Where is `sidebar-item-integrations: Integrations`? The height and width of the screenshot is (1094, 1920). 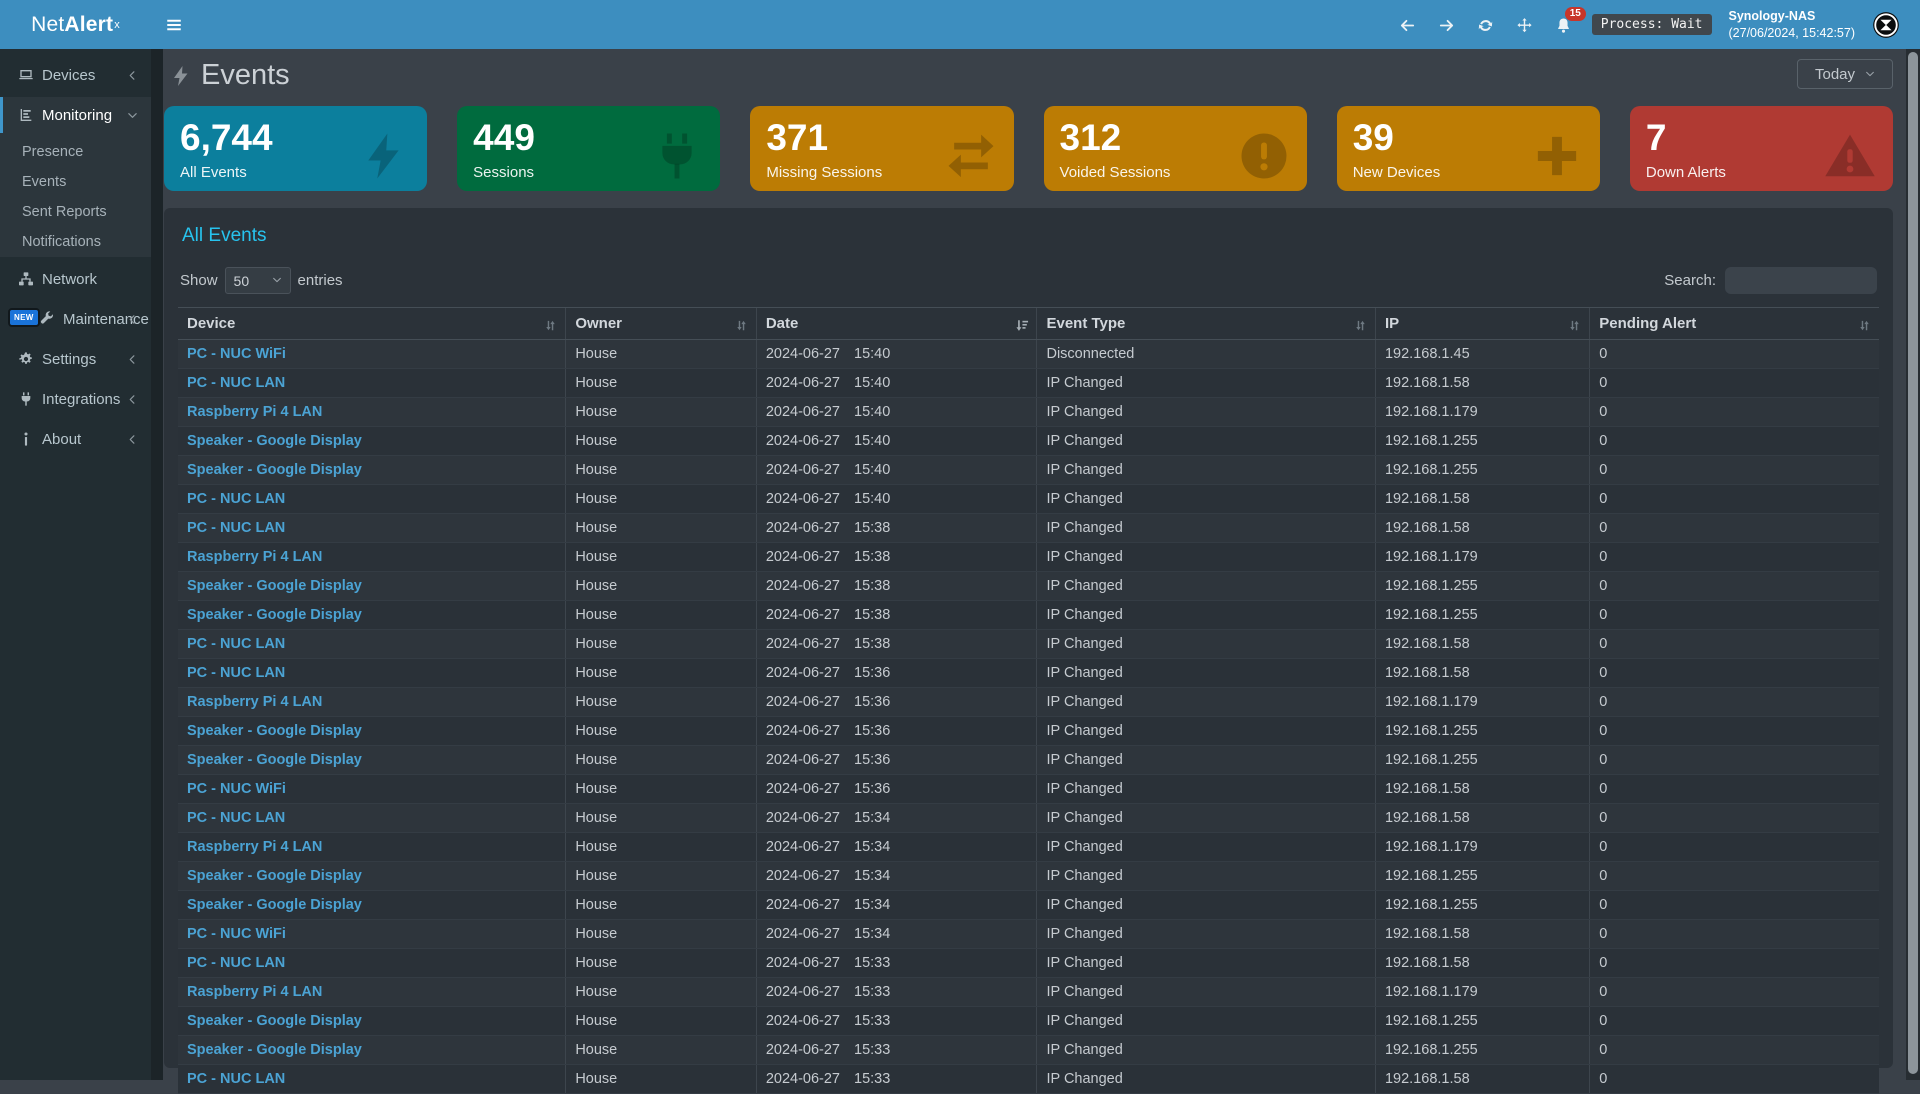
sidebar-item-integrations: Integrations is located at coordinates (75, 399).